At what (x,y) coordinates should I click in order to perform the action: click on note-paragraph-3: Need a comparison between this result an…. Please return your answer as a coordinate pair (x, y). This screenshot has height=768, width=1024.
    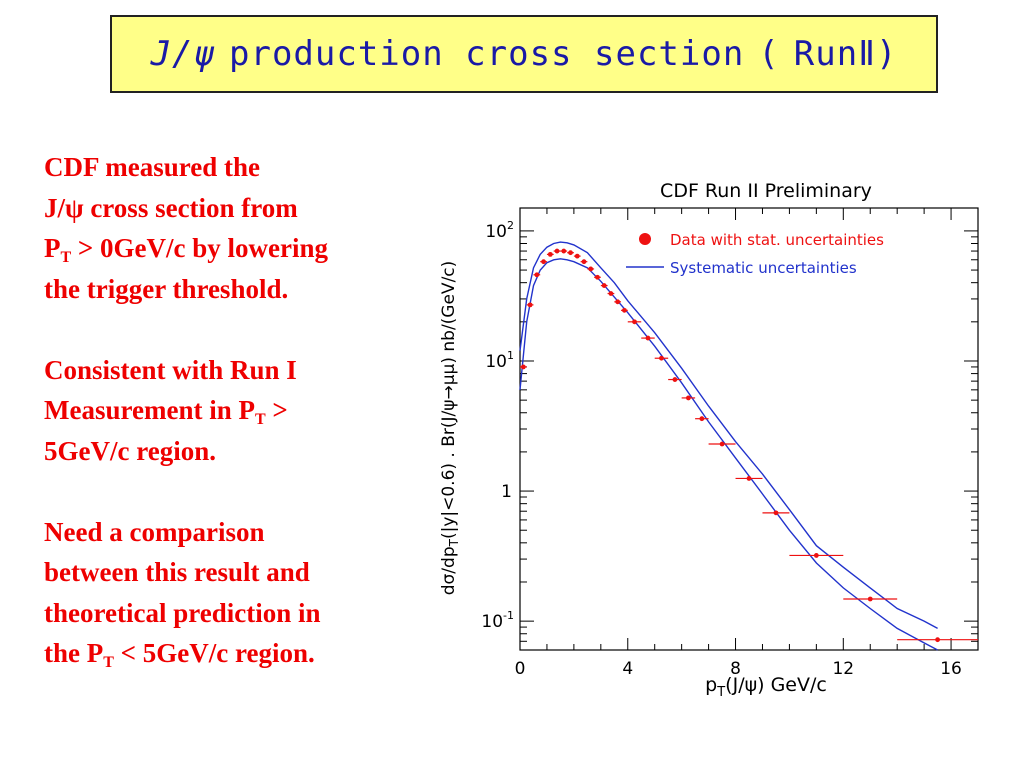
    Looking at the image, I should click on (229, 593).